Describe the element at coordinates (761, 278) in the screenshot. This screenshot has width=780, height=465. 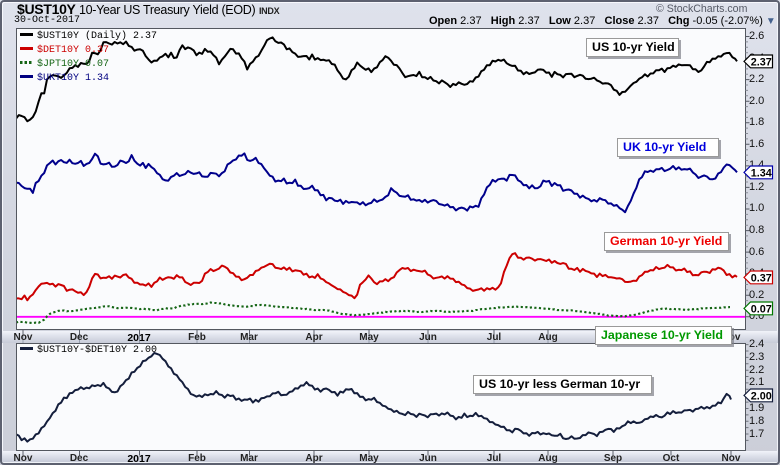
I see `svg-text: 0.37` at that location.